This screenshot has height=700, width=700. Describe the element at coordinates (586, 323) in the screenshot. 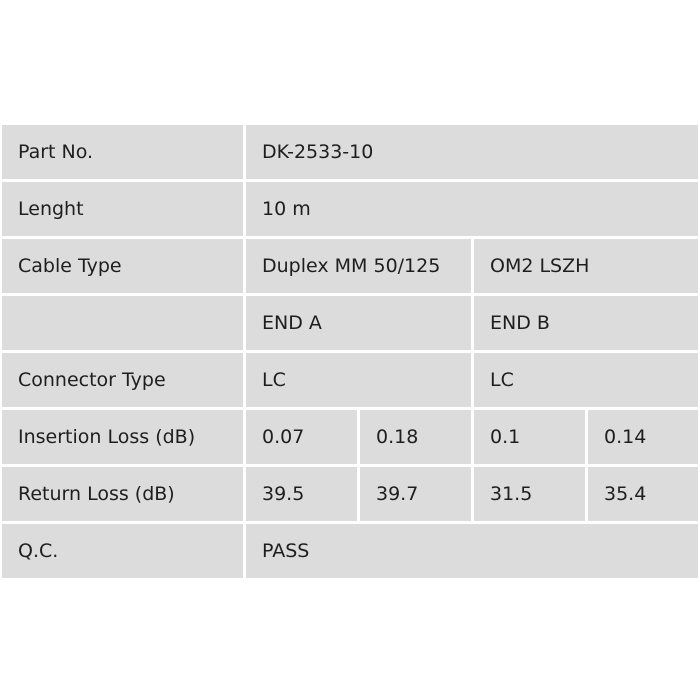

I see `end-b-header: END B` at that location.